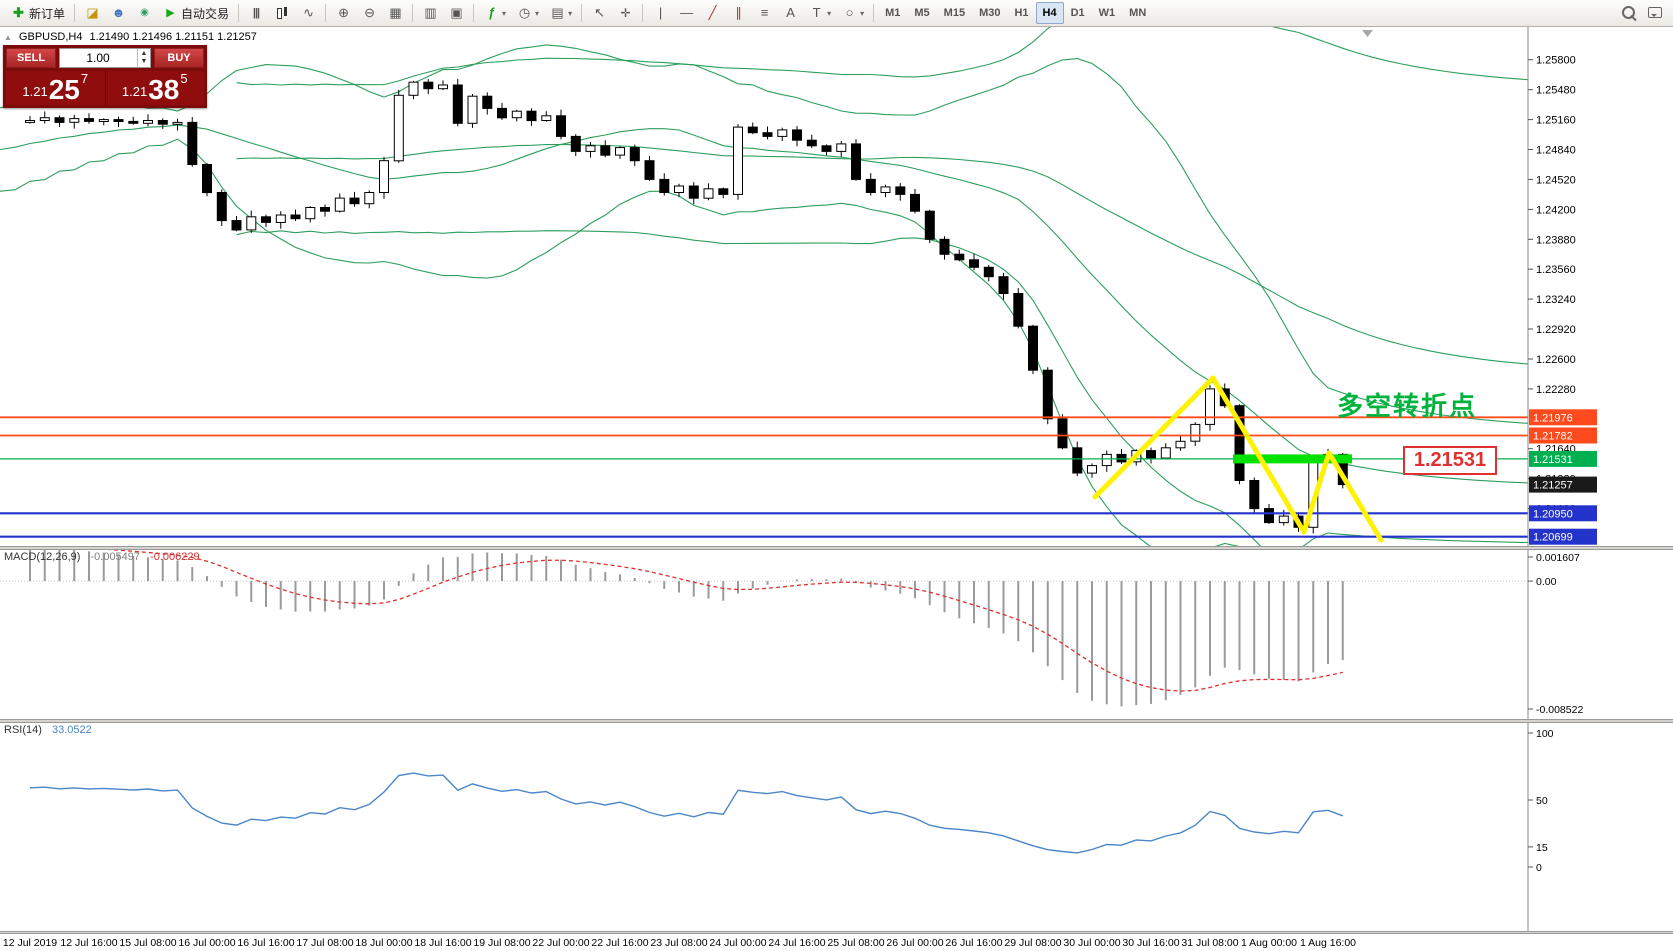  What do you see at coordinates (954, 13) in the screenshot?
I see `timeframe-m15-button: M15` at bounding box center [954, 13].